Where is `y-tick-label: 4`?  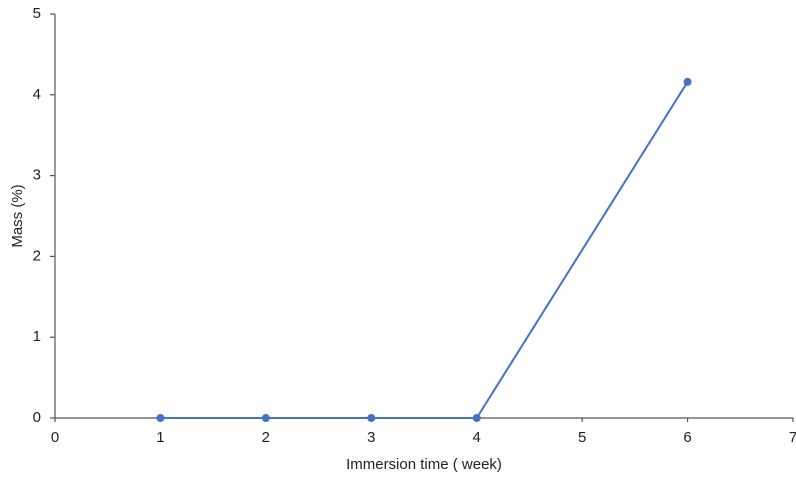 y-tick-label: 4 is located at coordinates (37, 94).